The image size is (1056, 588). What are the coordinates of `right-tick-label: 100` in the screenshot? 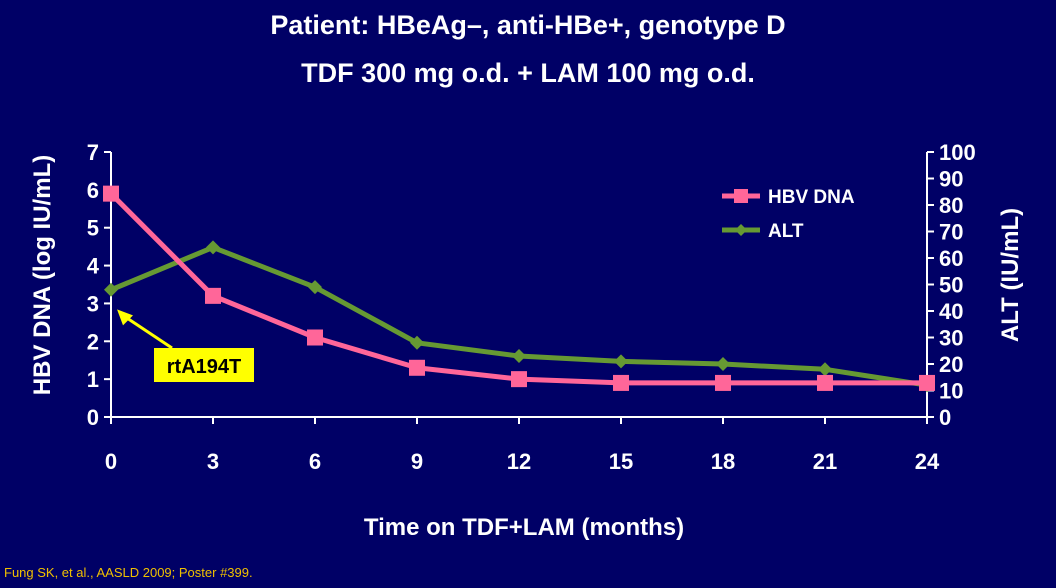 It's located at (957, 152).